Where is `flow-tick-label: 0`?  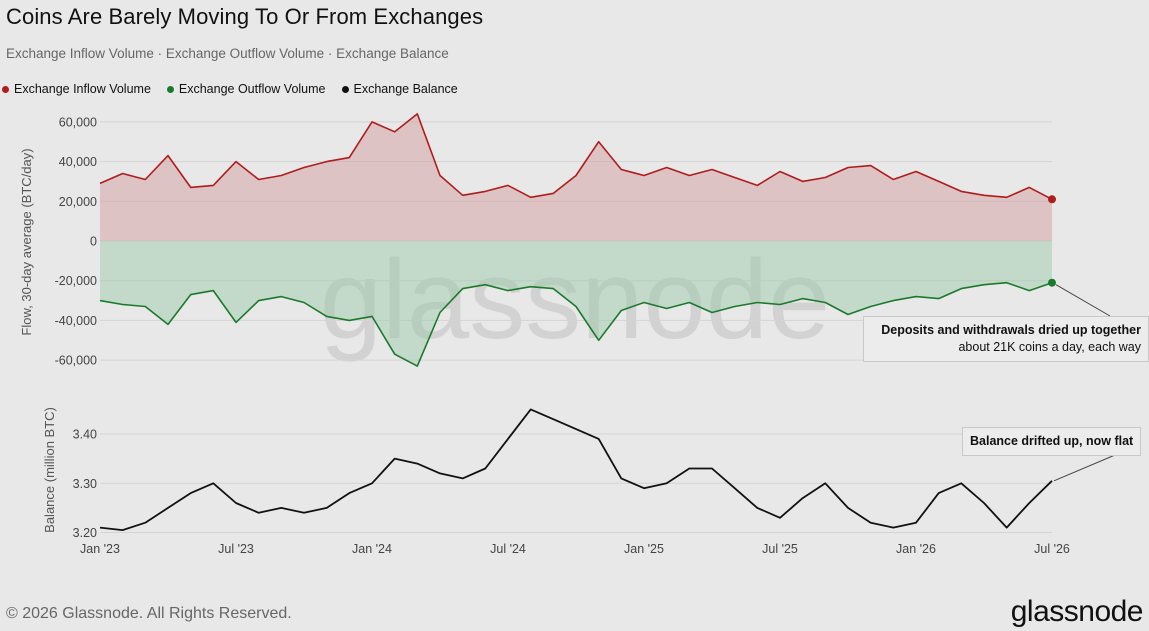
flow-tick-label: 0 is located at coordinates (93, 242).